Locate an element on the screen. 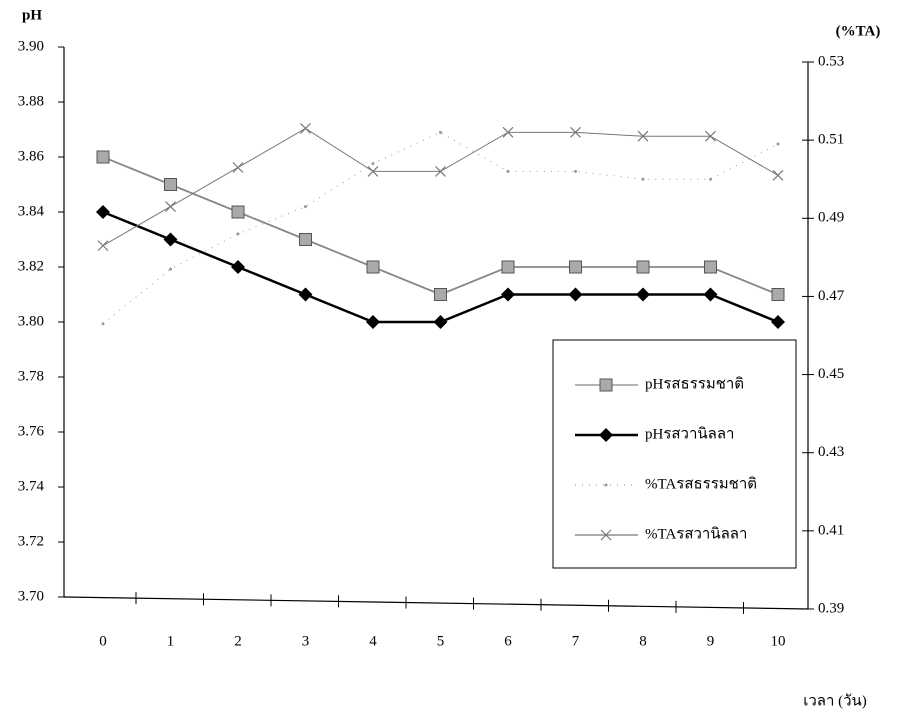  y-tick-label: 3.80 is located at coordinates (31, 321).